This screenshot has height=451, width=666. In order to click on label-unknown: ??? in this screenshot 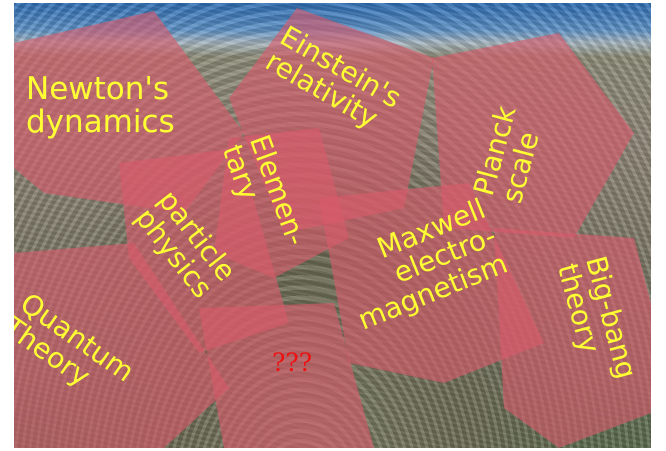, I will do `click(292, 362)`.